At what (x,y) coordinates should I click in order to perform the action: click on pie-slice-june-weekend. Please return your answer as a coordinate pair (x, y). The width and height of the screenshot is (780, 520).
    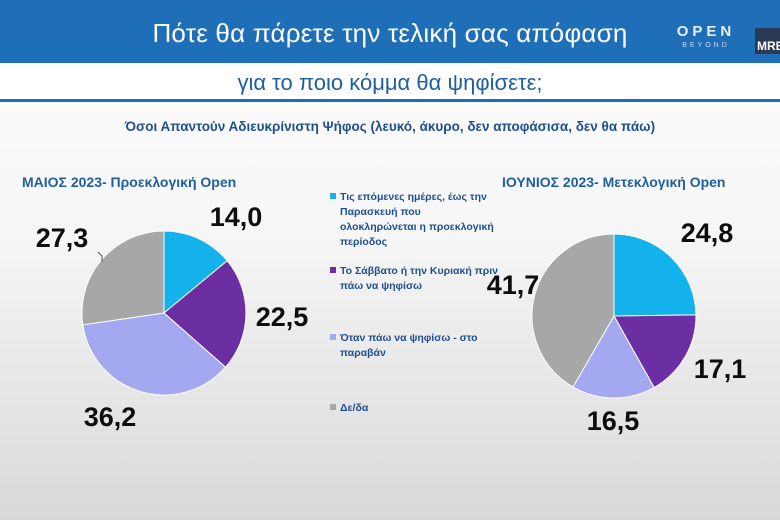
    Looking at the image, I should click on (655, 351).